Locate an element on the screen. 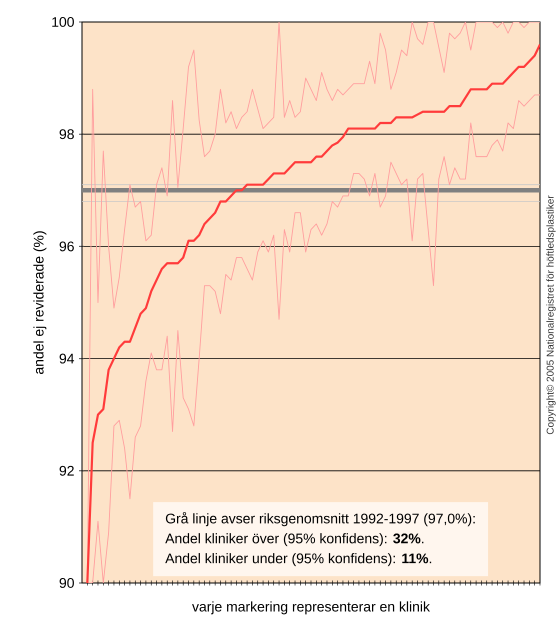 The image size is (560, 630). text: Copyright© 2005 Nationalregistret för höftledsplastiker is located at coordinates (551, 315).